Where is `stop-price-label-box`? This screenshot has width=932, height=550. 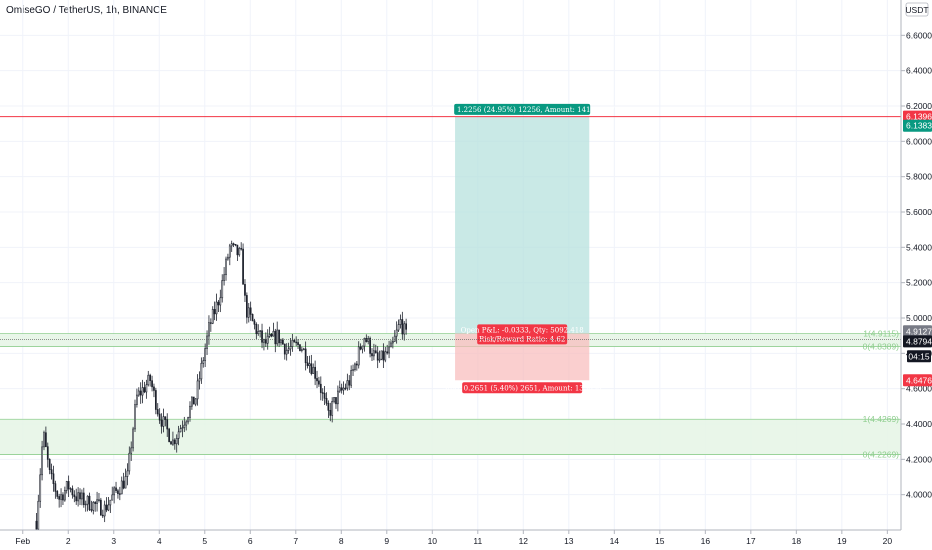 stop-price-label-box is located at coordinates (917, 380).